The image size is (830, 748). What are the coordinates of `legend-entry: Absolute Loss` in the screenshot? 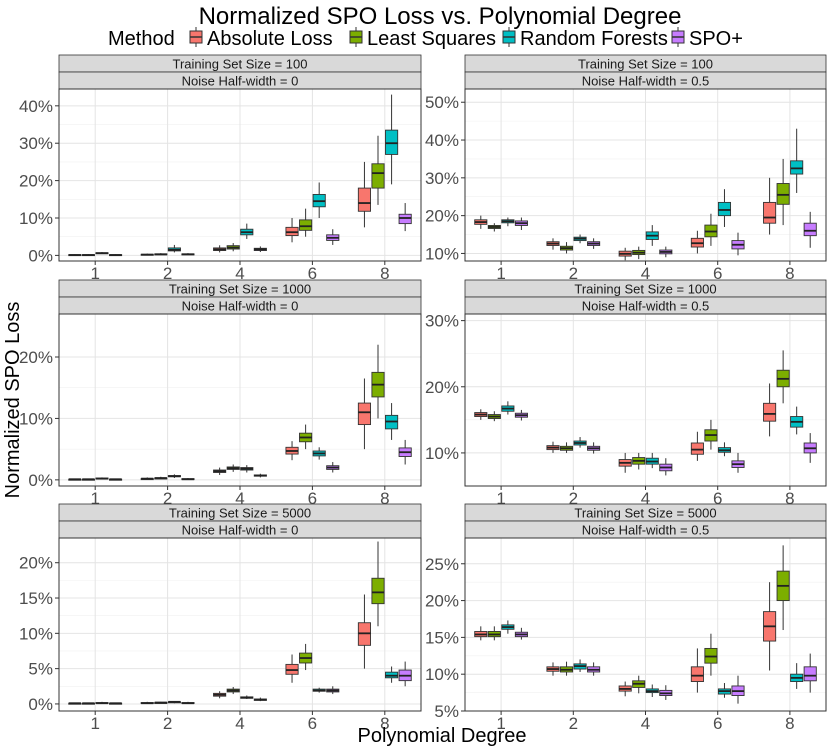 It's located at (261, 38).